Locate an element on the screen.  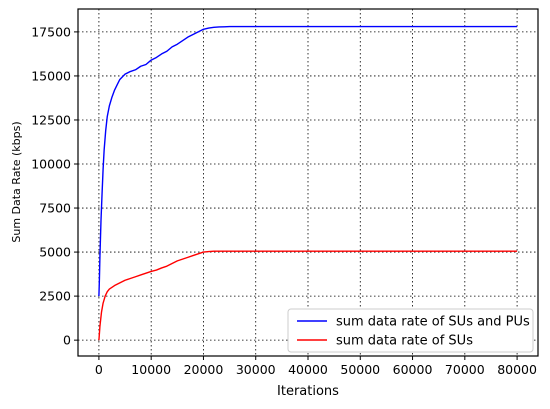
x-tick-label: 50000 is located at coordinates (360, 369).